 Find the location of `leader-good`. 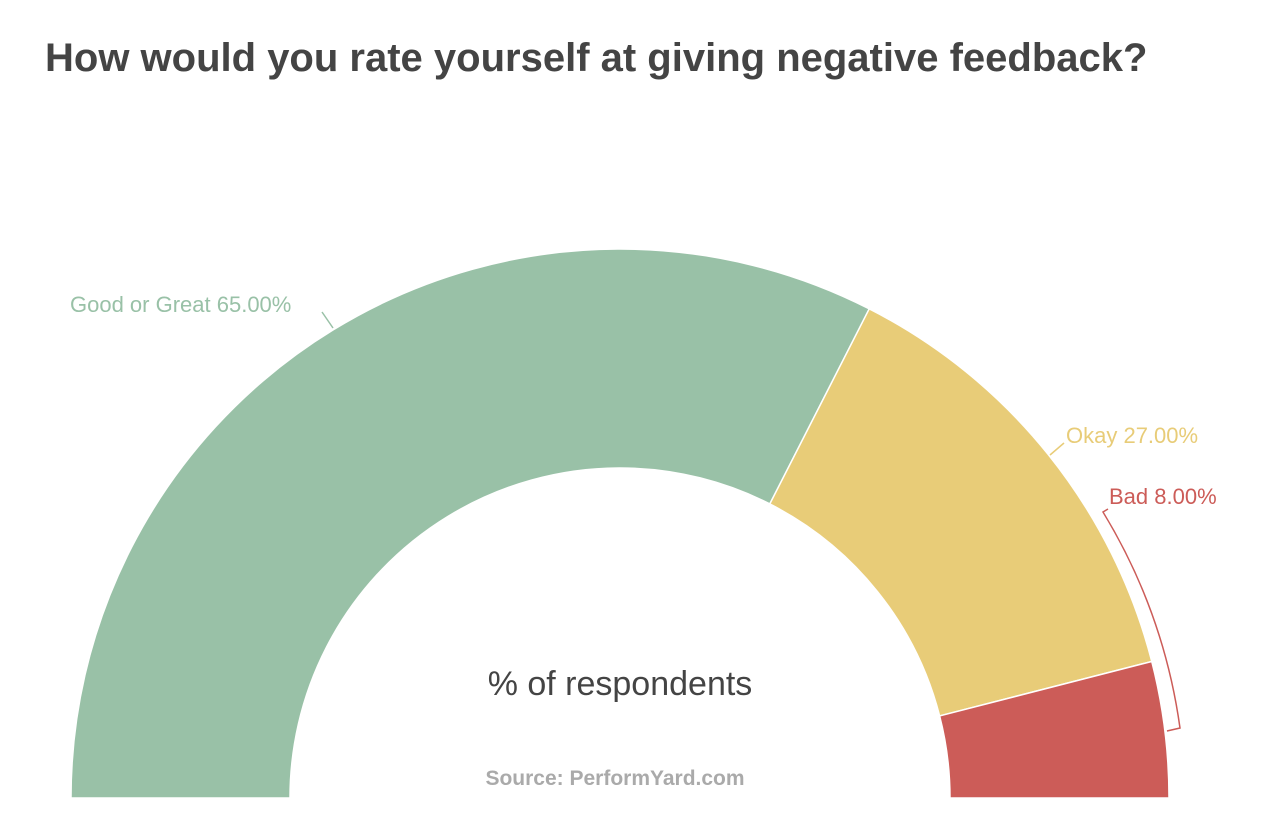

leader-good is located at coordinates (327, 320).